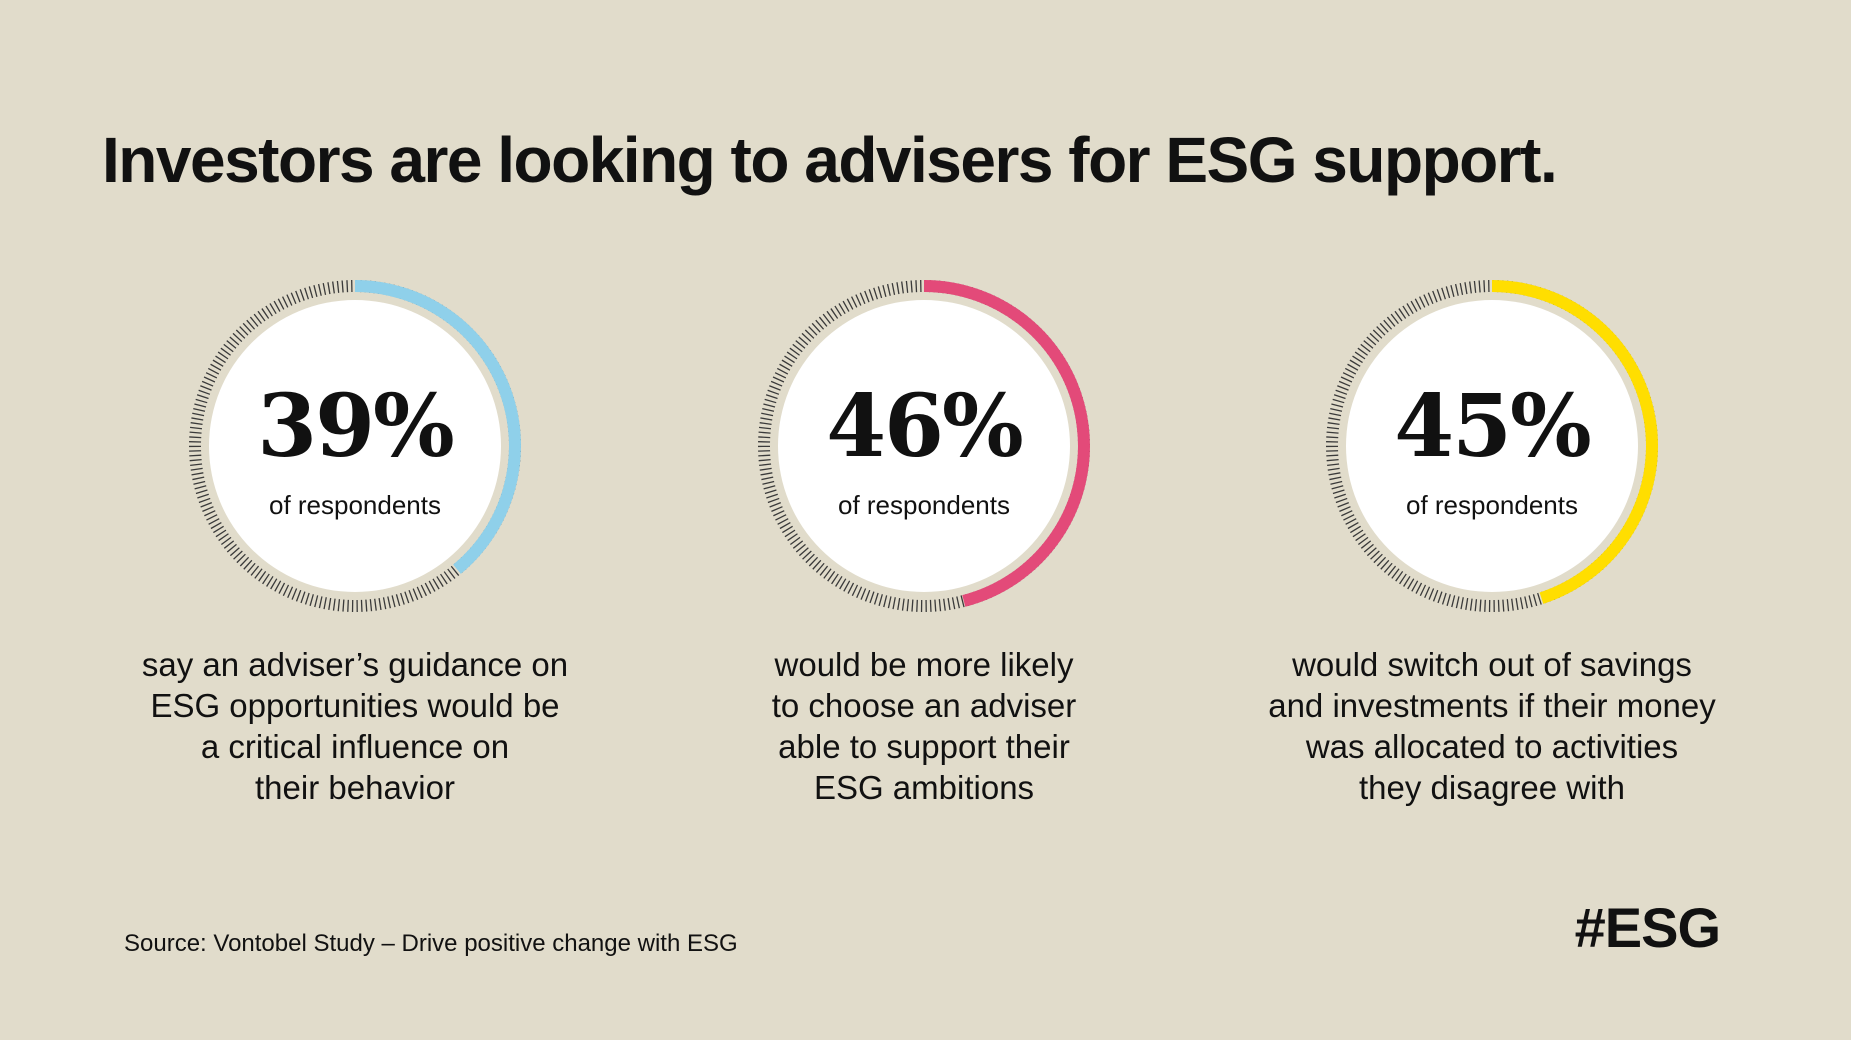  Describe the element at coordinates (924, 705) in the screenshot. I see `description-line: to choose an adviser` at that location.